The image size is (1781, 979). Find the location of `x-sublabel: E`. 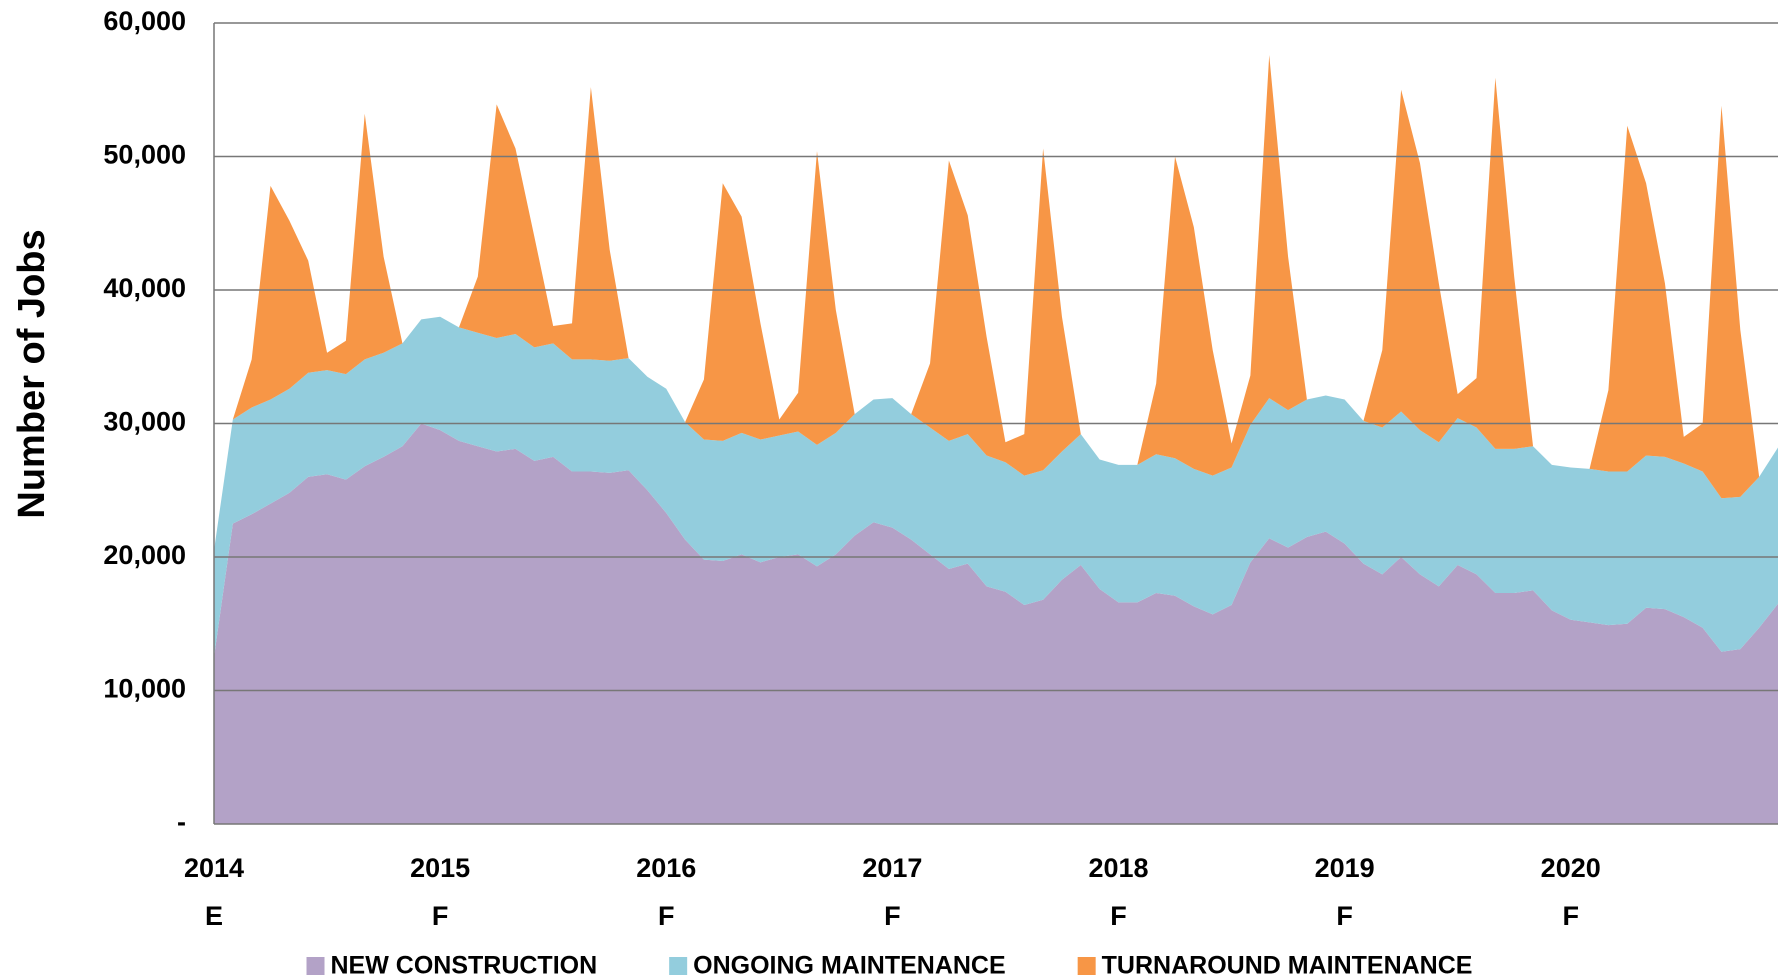

x-sublabel: E is located at coordinates (214, 916).